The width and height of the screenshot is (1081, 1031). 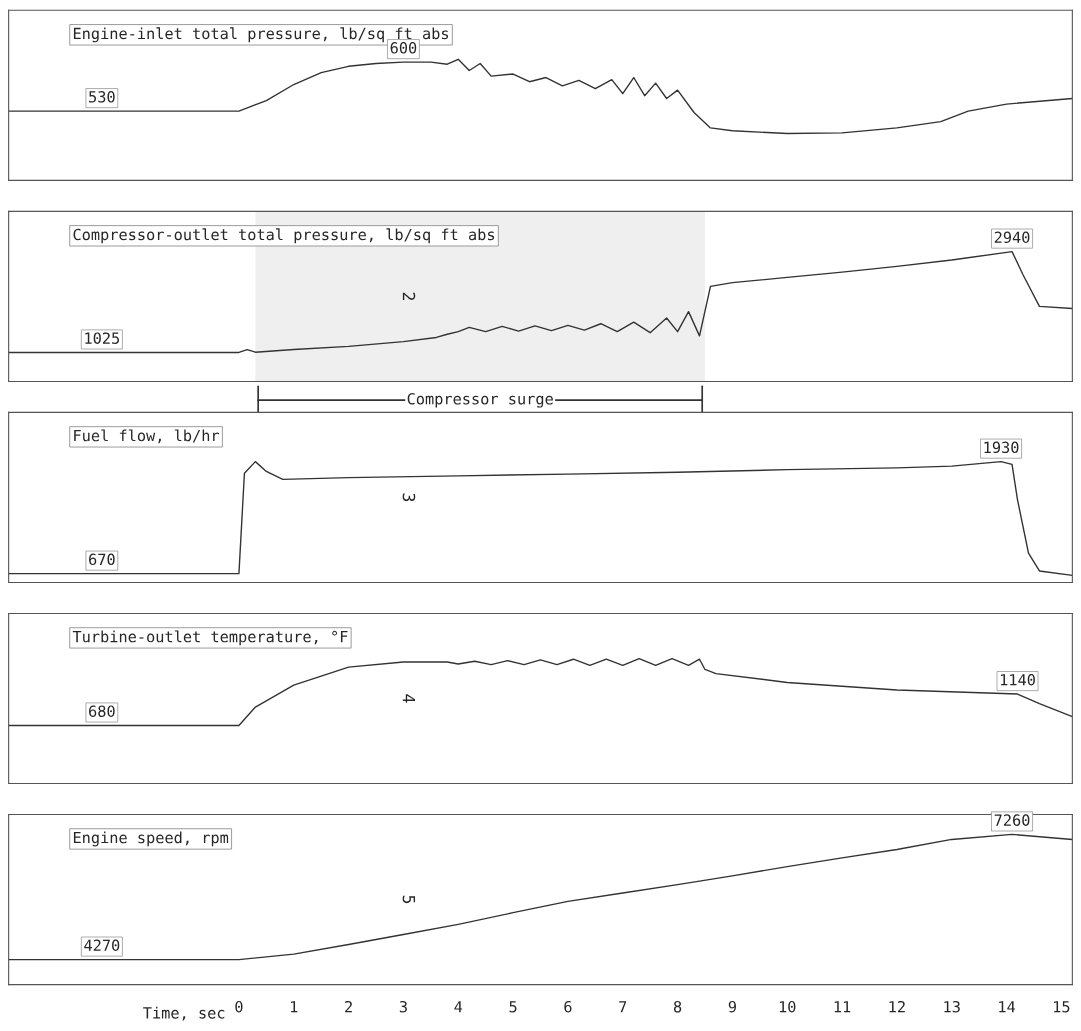 I want to click on data-label: 1930, so click(x=1001, y=447).